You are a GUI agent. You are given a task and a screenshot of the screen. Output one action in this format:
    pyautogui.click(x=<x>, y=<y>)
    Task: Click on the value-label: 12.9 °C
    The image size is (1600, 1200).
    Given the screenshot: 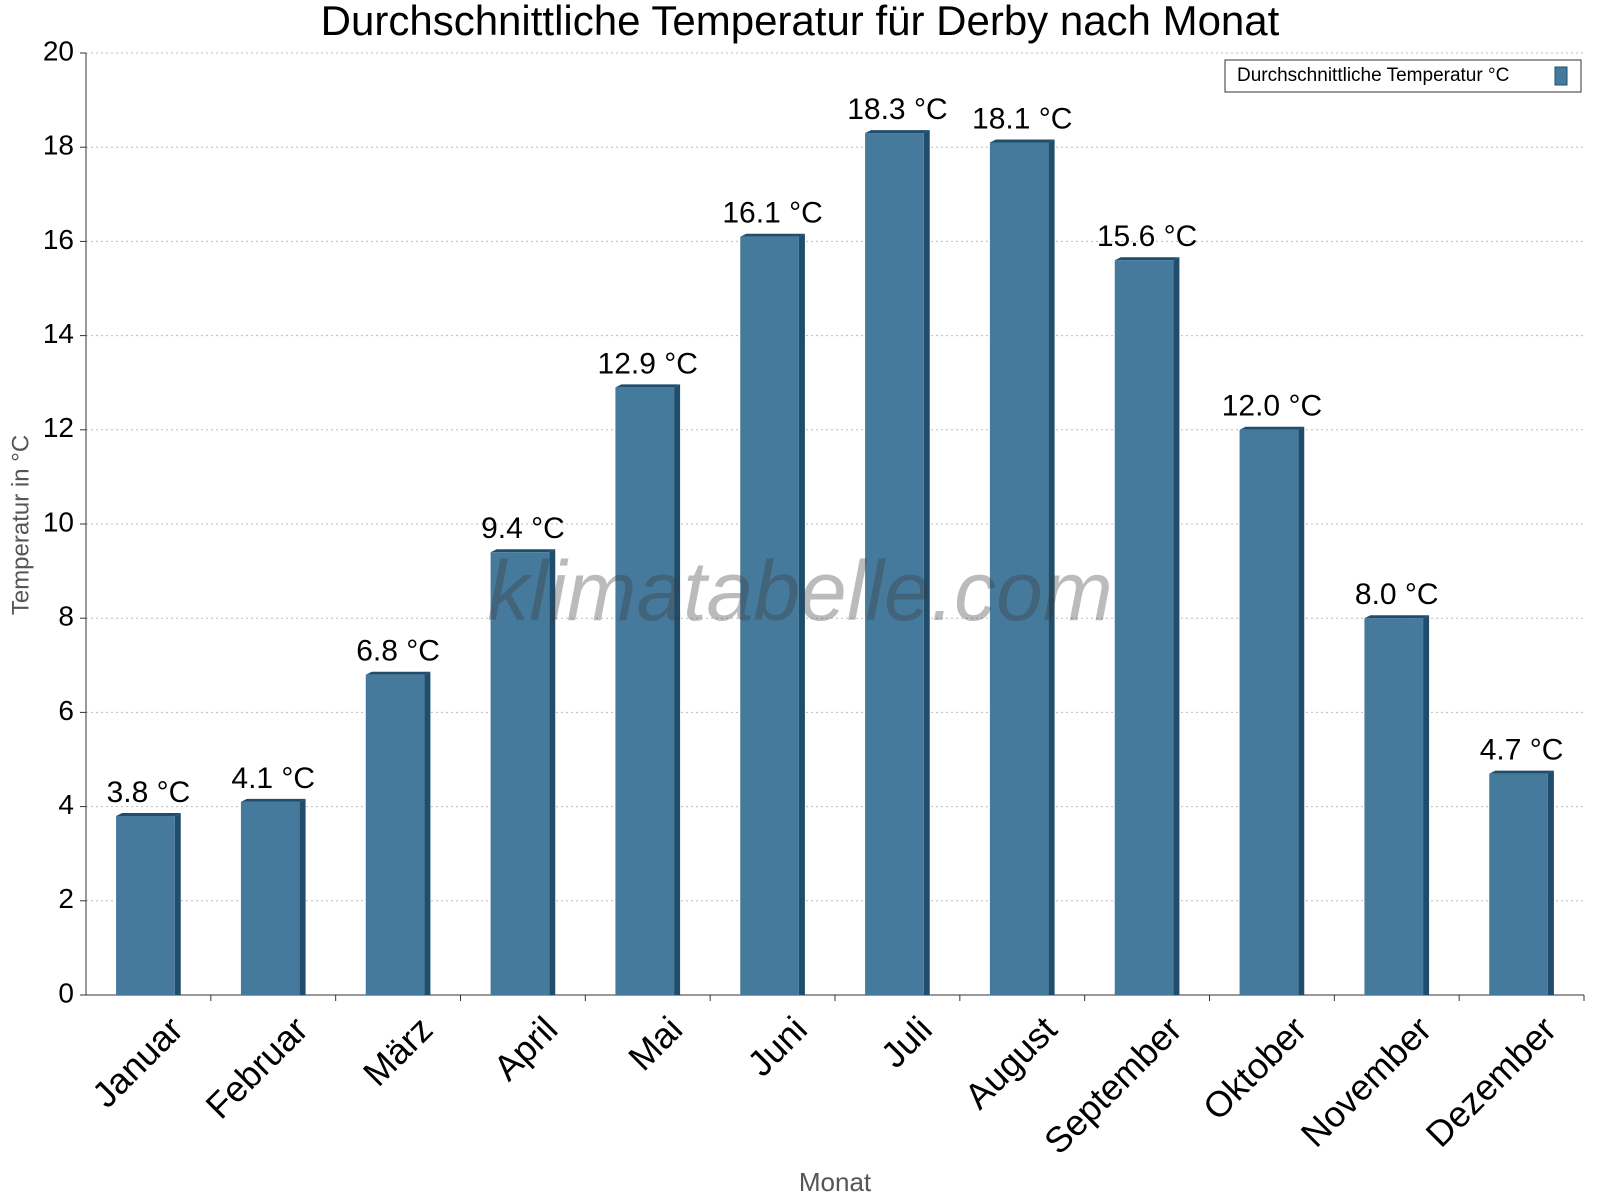 What is the action you would take?
    pyautogui.click(x=648, y=363)
    